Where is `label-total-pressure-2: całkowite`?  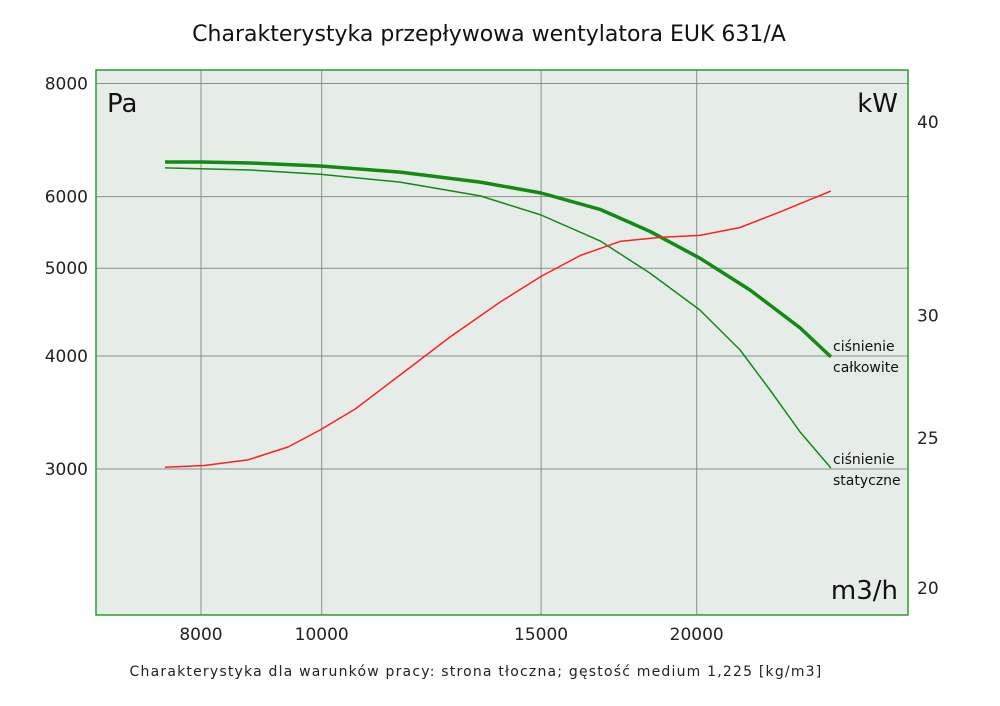 label-total-pressure-2: całkowite is located at coordinates (866, 368).